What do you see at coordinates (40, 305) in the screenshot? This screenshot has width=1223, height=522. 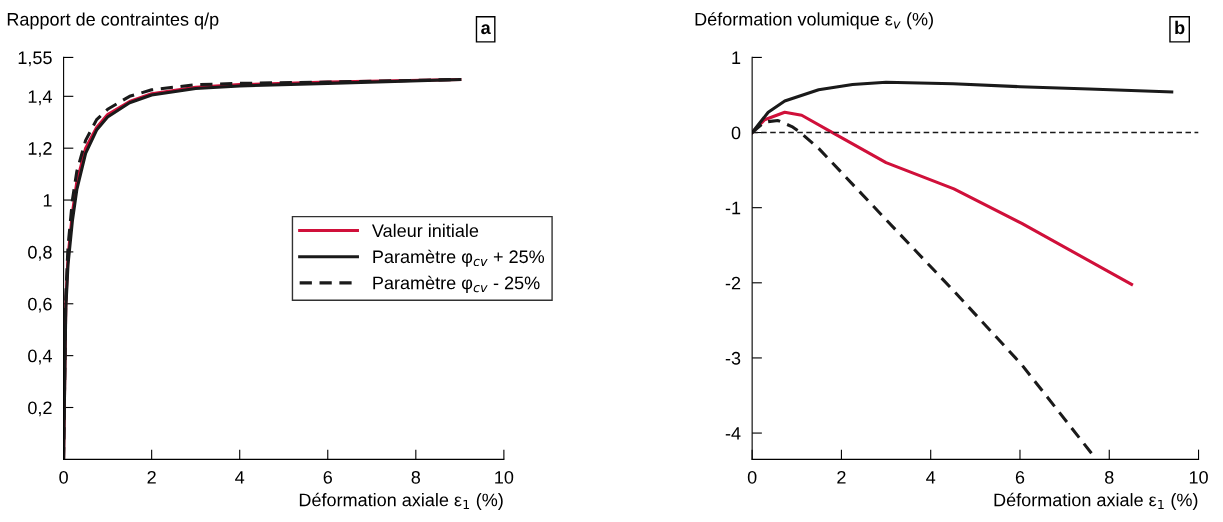 I see `y-tick-label: 0,6` at bounding box center [40, 305].